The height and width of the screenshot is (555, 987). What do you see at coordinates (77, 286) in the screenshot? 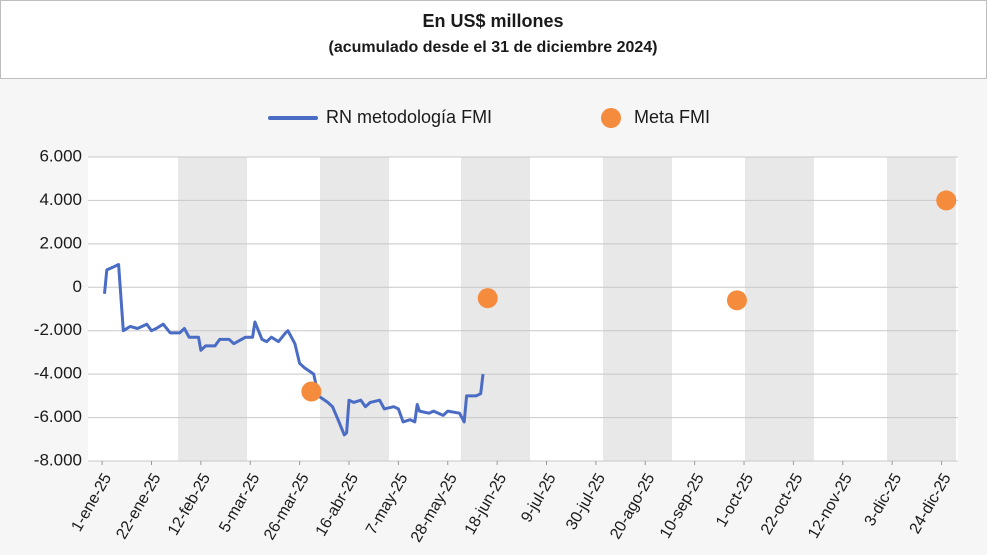
I see `y-tick-label: 0` at bounding box center [77, 286].